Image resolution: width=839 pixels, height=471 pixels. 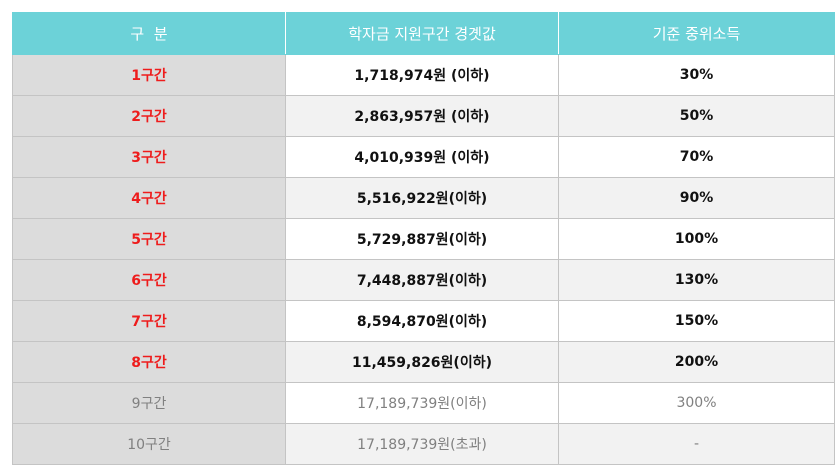 I want to click on table-header-row: 구 분 학자금 지원구간 경곗값 기준 중위소득, so click(x=423, y=33).